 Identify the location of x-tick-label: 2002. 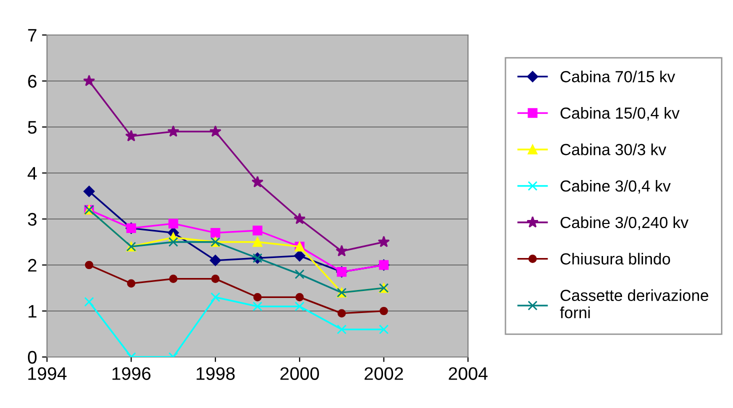
(383, 373).